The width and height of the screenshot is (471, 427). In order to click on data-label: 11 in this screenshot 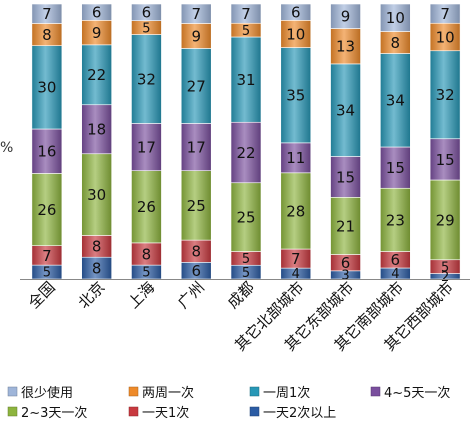, I will do `click(295, 158)`.